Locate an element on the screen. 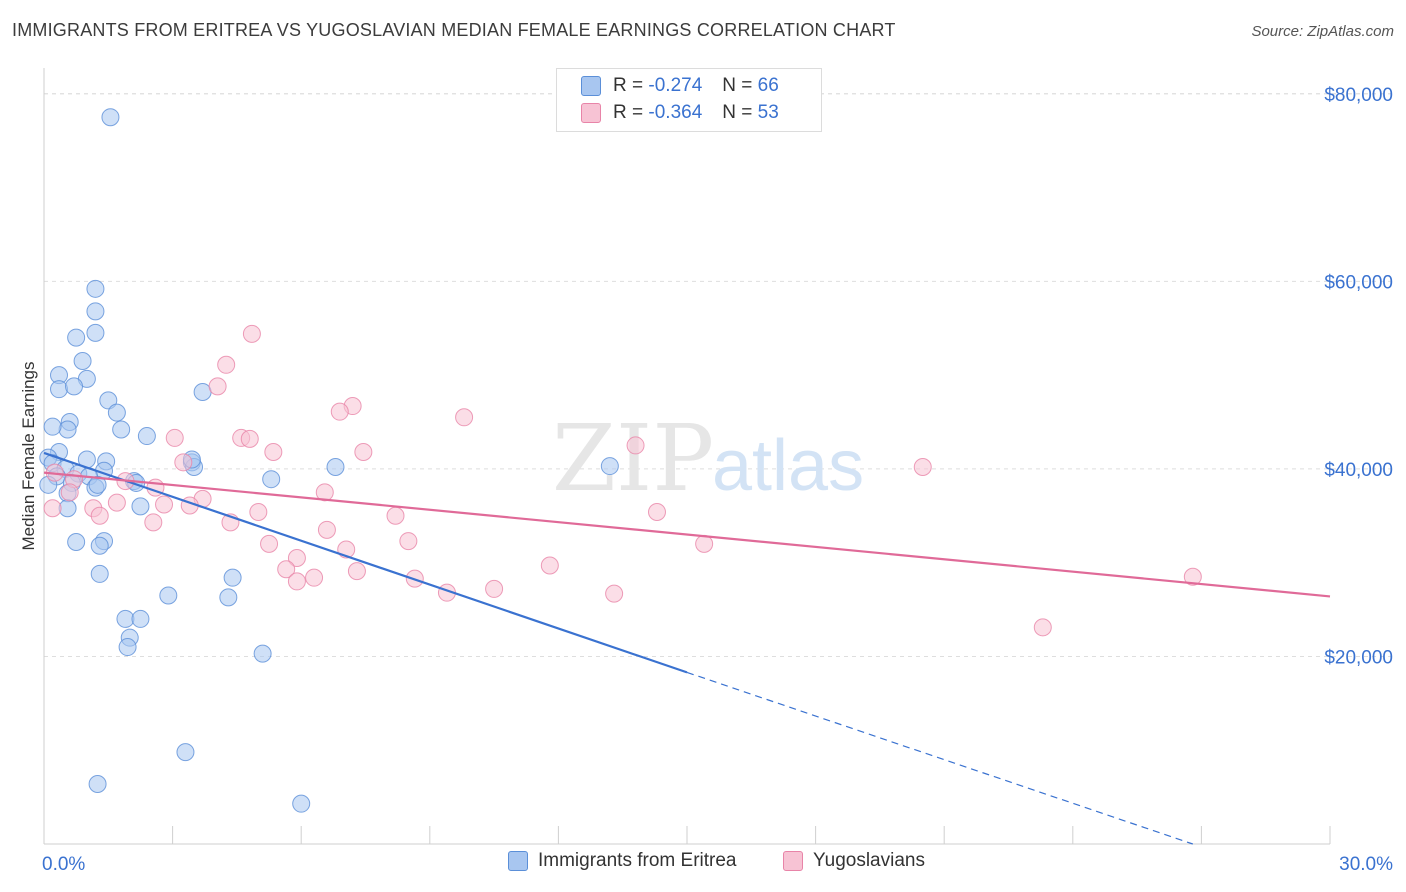 The height and width of the screenshot is (892, 1406). source-label: Source: ZipAtlas.com is located at coordinates (1322, 31).